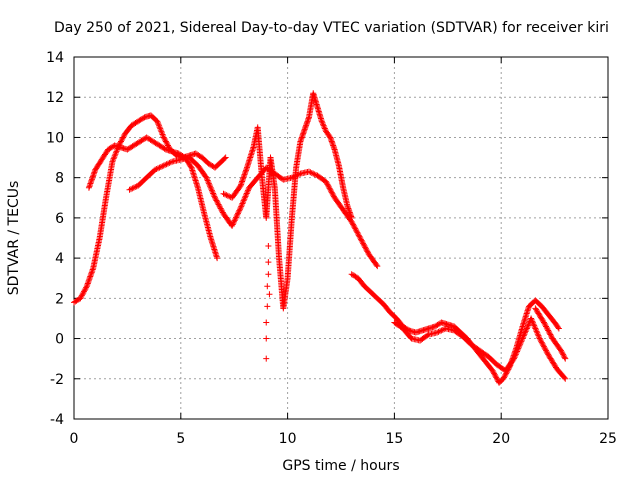 This screenshot has width=640, height=480. Describe the element at coordinates (74, 439) in the screenshot. I see `x-tick-label: 0` at that location.